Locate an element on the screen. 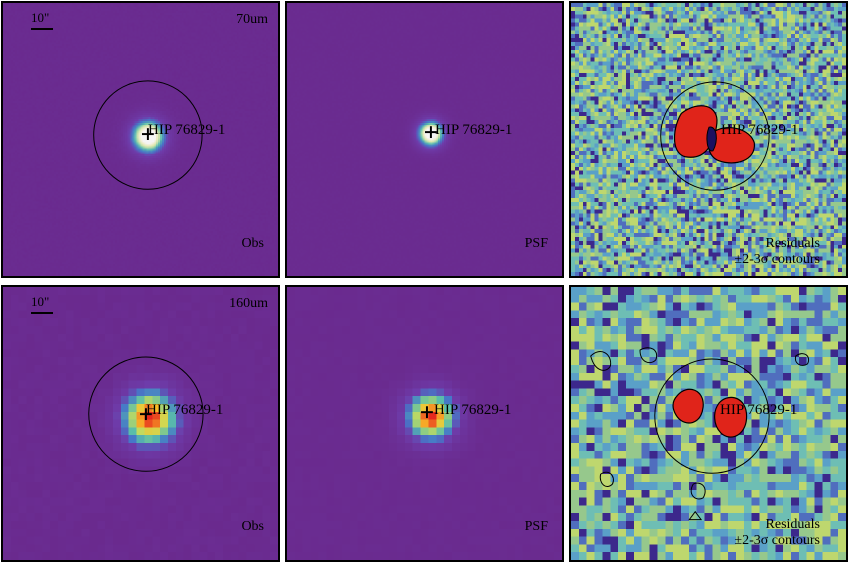 The image size is (850, 566). negative-residual is located at coordinates (711, 139).